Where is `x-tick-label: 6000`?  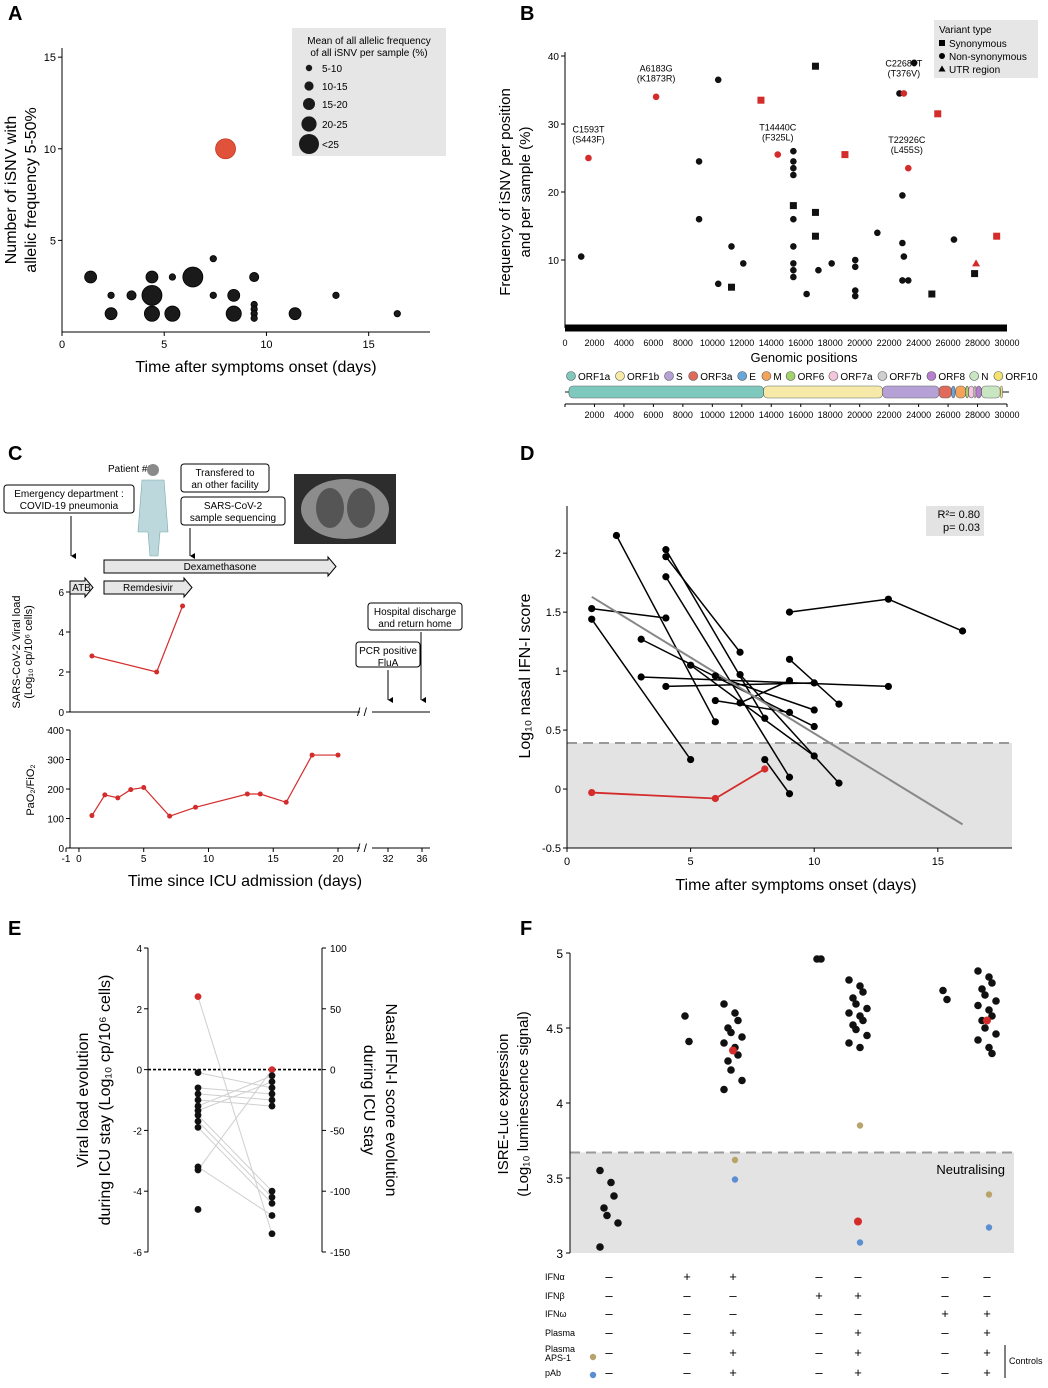
x-tick-label: 6000 is located at coordinates (653, 343).